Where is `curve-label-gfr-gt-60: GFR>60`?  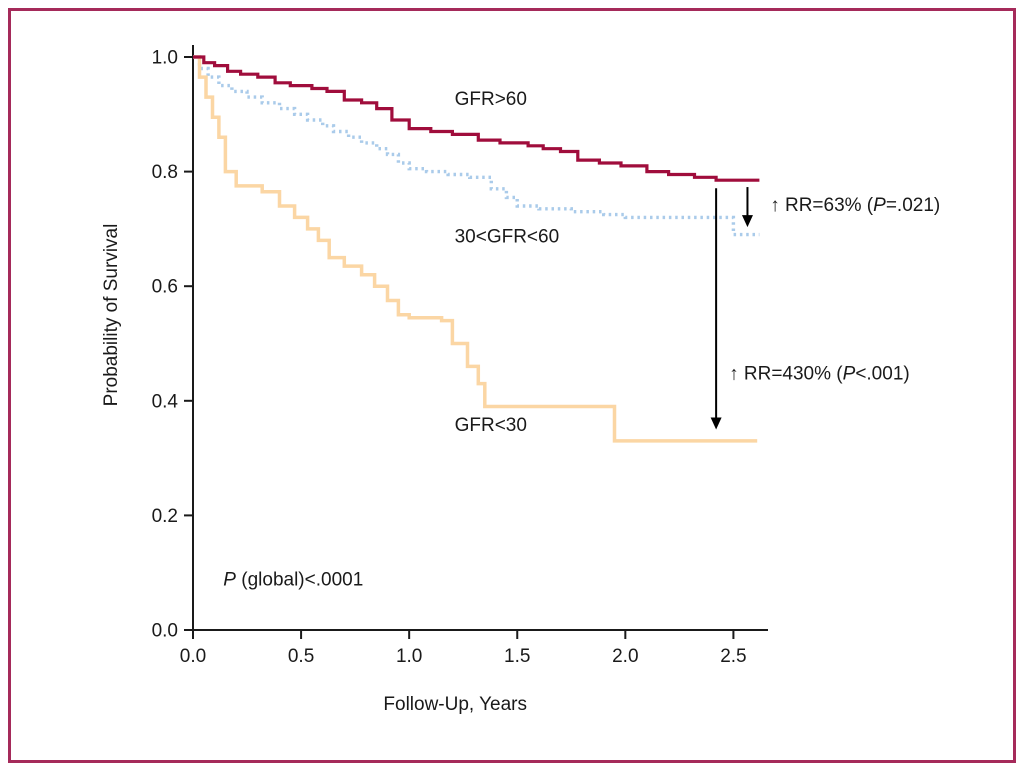 curve-label-gfr-gt-60: GFR>60 is located at coordinates (491, 99).